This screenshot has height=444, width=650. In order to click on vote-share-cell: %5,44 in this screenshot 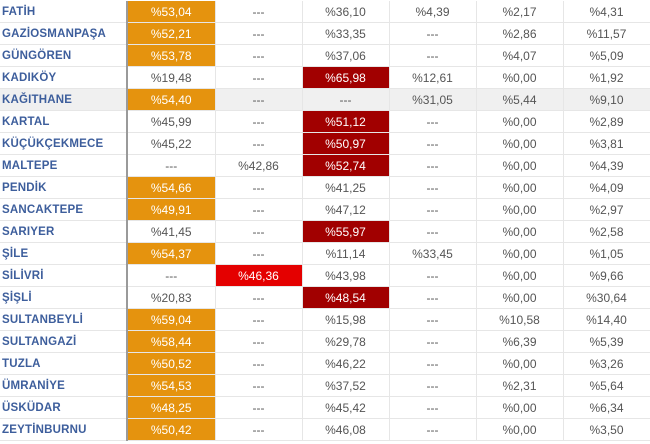, I will do `click(520, 99)`.